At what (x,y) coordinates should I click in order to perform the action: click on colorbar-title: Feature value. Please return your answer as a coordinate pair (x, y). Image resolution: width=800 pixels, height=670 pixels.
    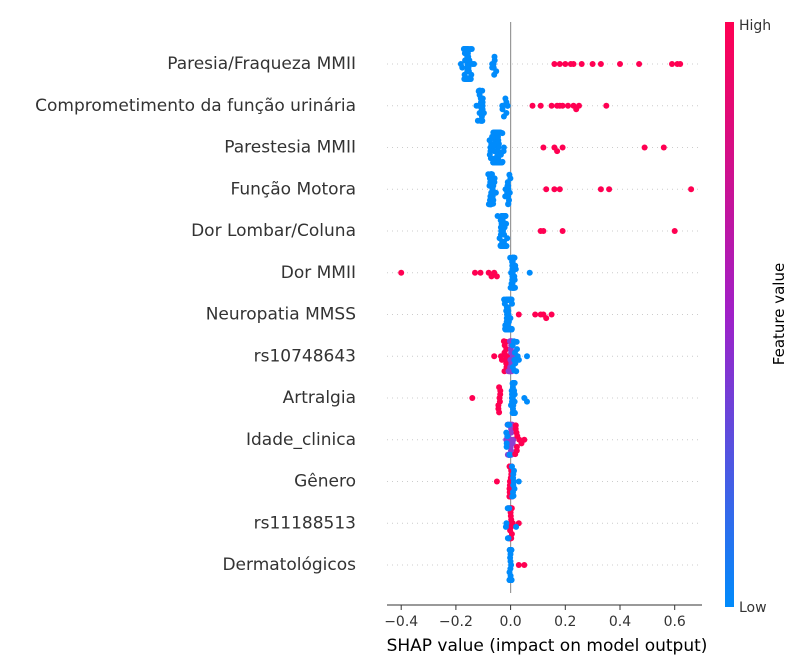
    Looking at the image, I should click on (779, 314).